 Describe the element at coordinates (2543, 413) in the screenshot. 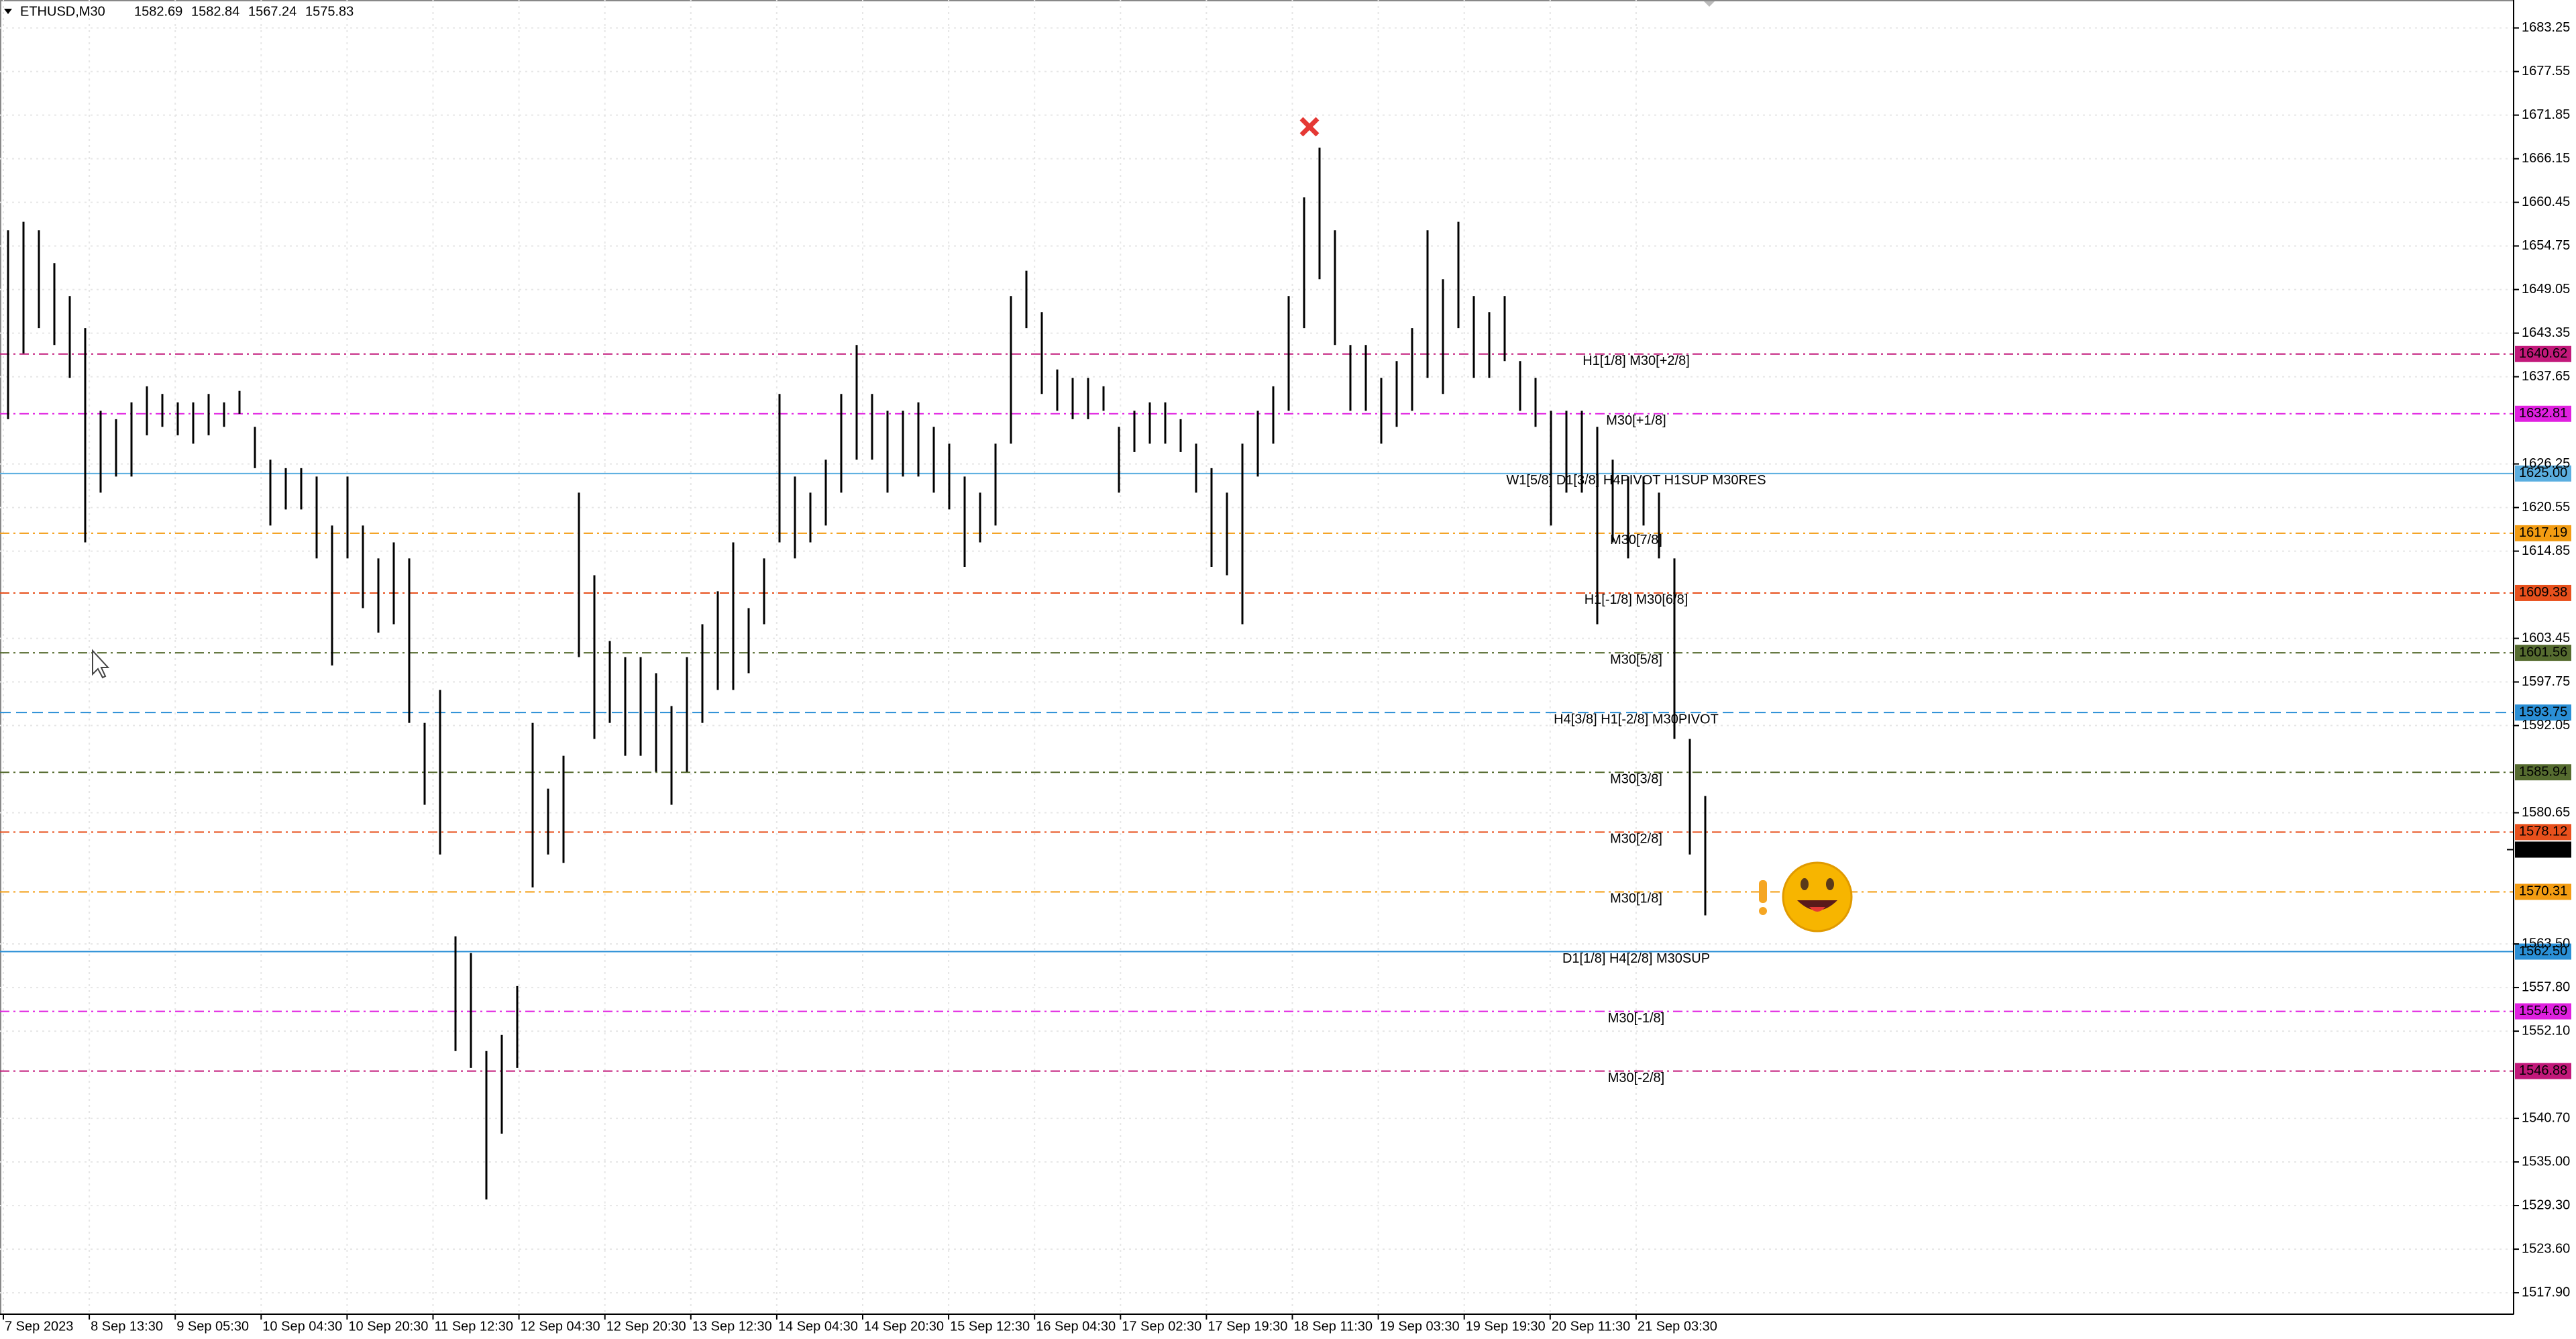

I see `price-tag-label: 1632.81` at that location.